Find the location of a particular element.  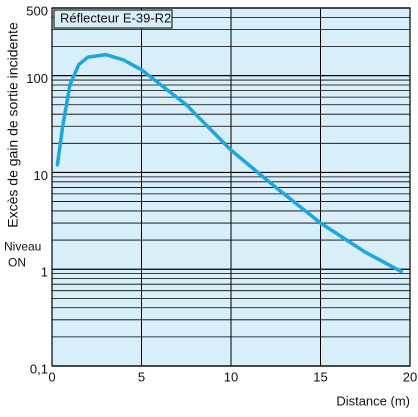

y-tick-label: 10 is located at coordinates (41, 175).